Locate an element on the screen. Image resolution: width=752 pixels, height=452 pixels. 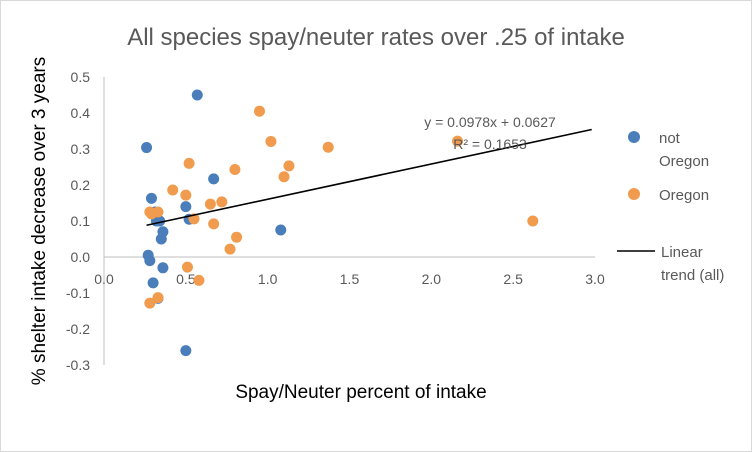
y-tick-label: 0.1 is located at coordinates (81, 221).